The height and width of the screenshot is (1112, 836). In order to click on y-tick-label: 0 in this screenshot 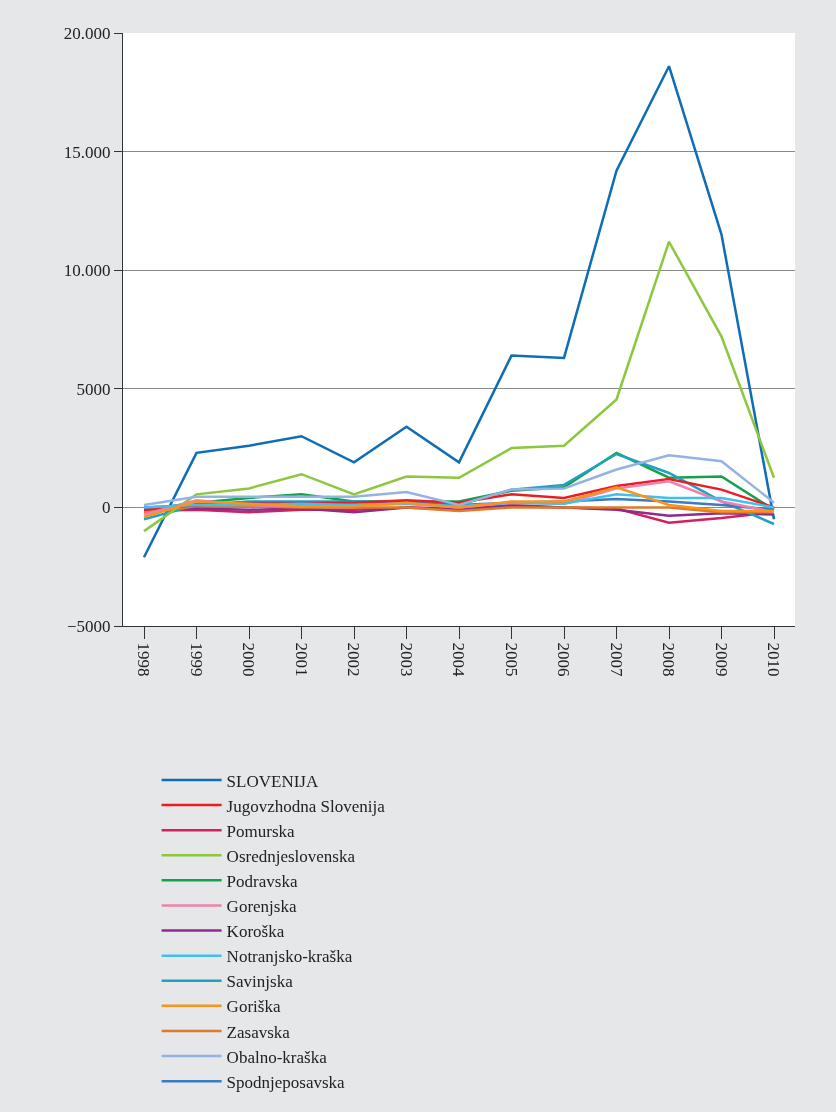, I will do `click(106, 508)`.